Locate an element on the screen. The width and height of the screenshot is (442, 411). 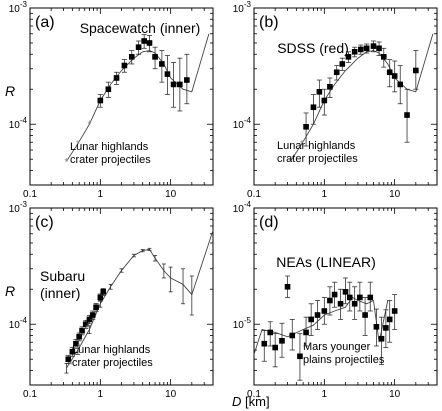
x-axis-label: D [km] is located at coordinates (251, 401).